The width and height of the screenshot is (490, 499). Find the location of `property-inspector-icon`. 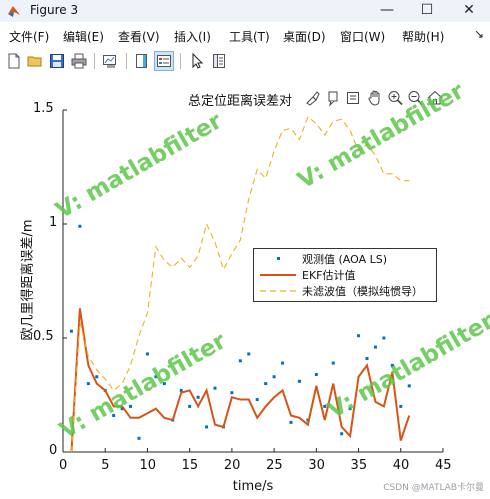

property-inspector-icon is located at coordinates (219, 61).